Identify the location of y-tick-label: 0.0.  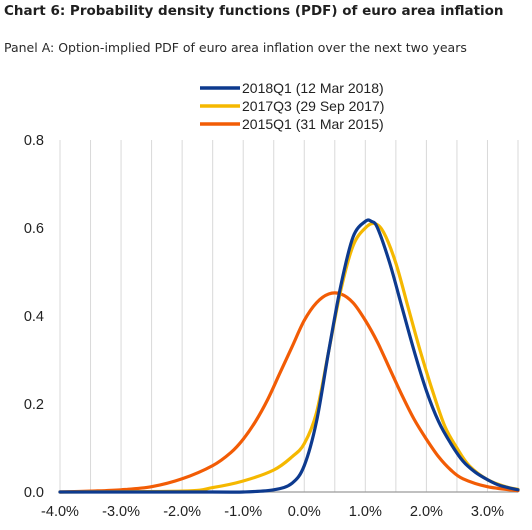
(34, 493).